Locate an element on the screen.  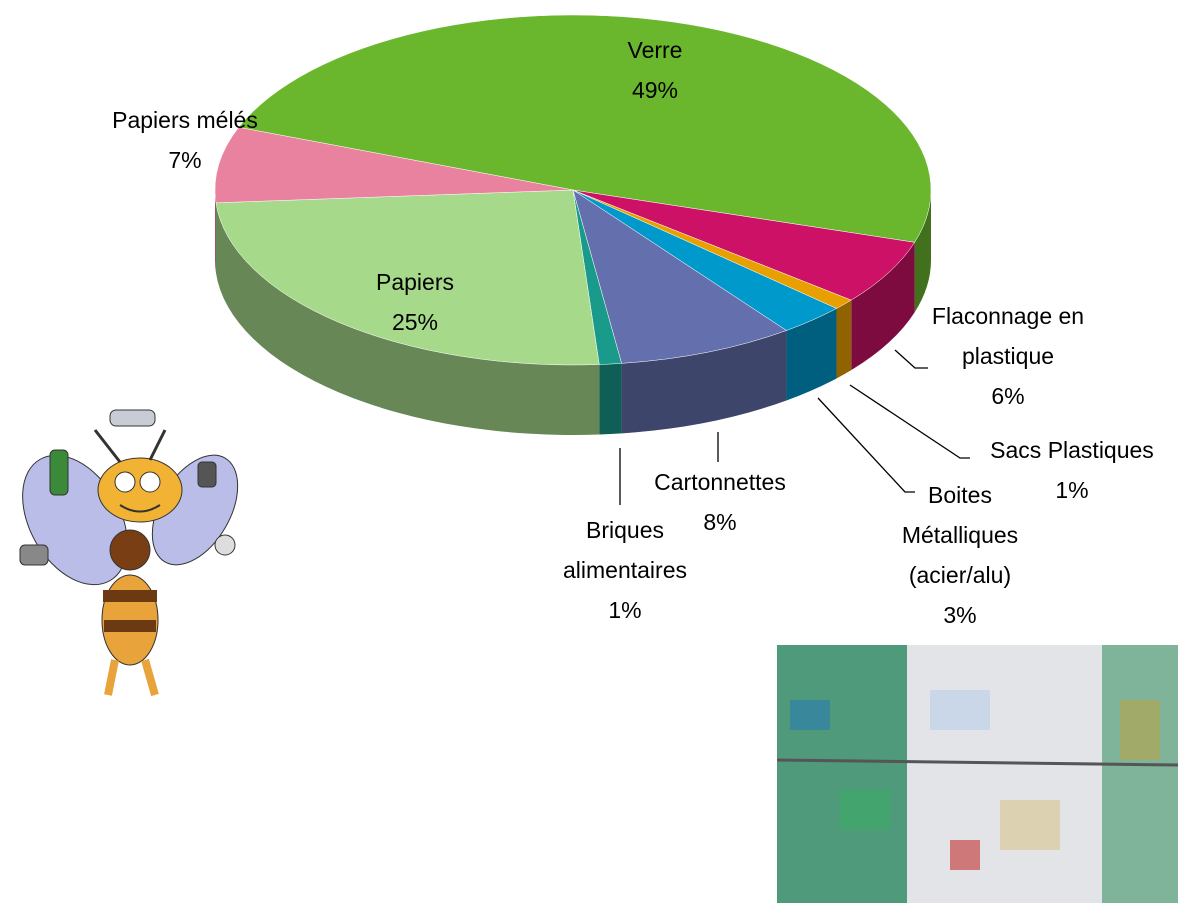
value-label: 49% is located at coordinates (655, 90).